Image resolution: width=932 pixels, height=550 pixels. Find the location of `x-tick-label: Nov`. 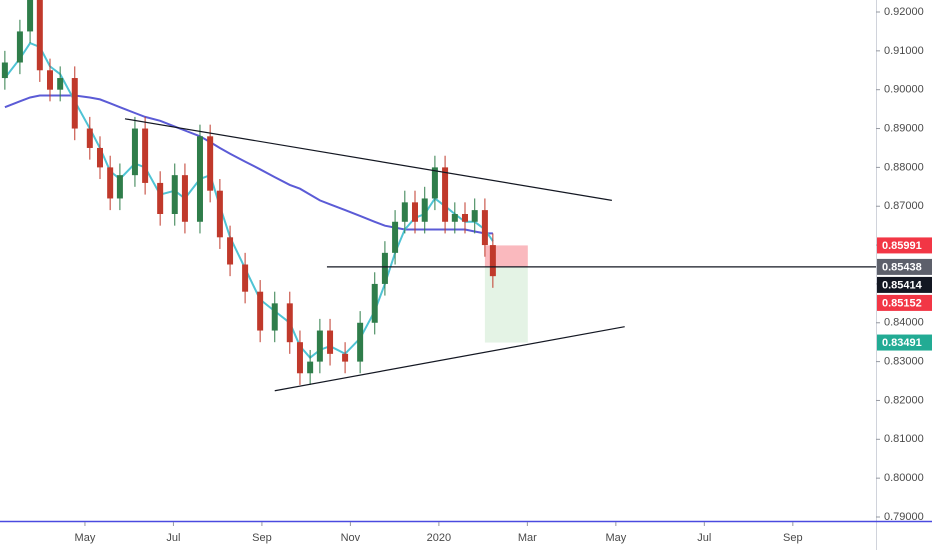

x-tick-label: Nov is located at coordinates (351, 538).